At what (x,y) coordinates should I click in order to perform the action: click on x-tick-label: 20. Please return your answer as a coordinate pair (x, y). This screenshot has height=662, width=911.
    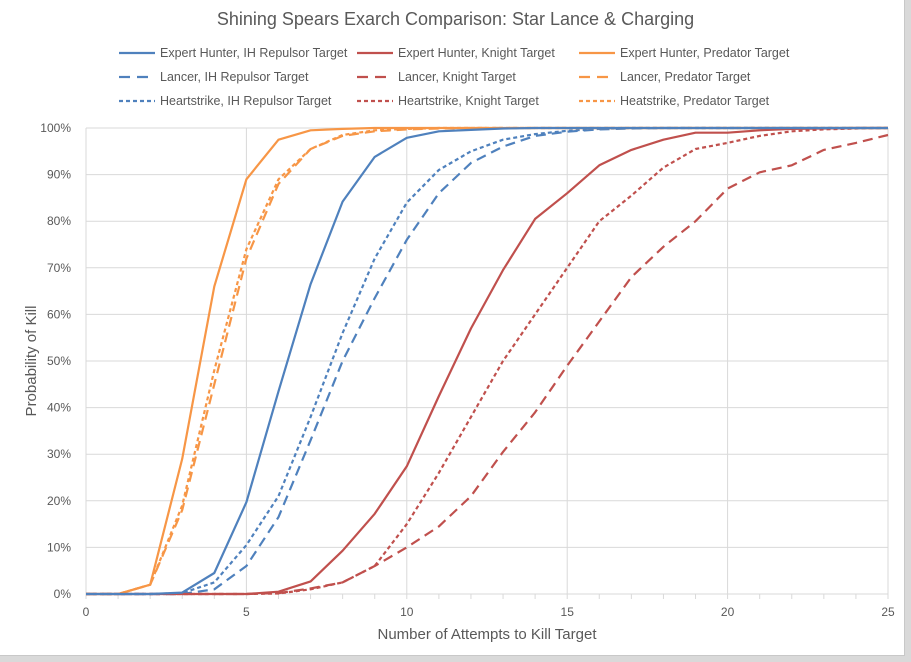
    Looking at the image, I should click on (728, 612).